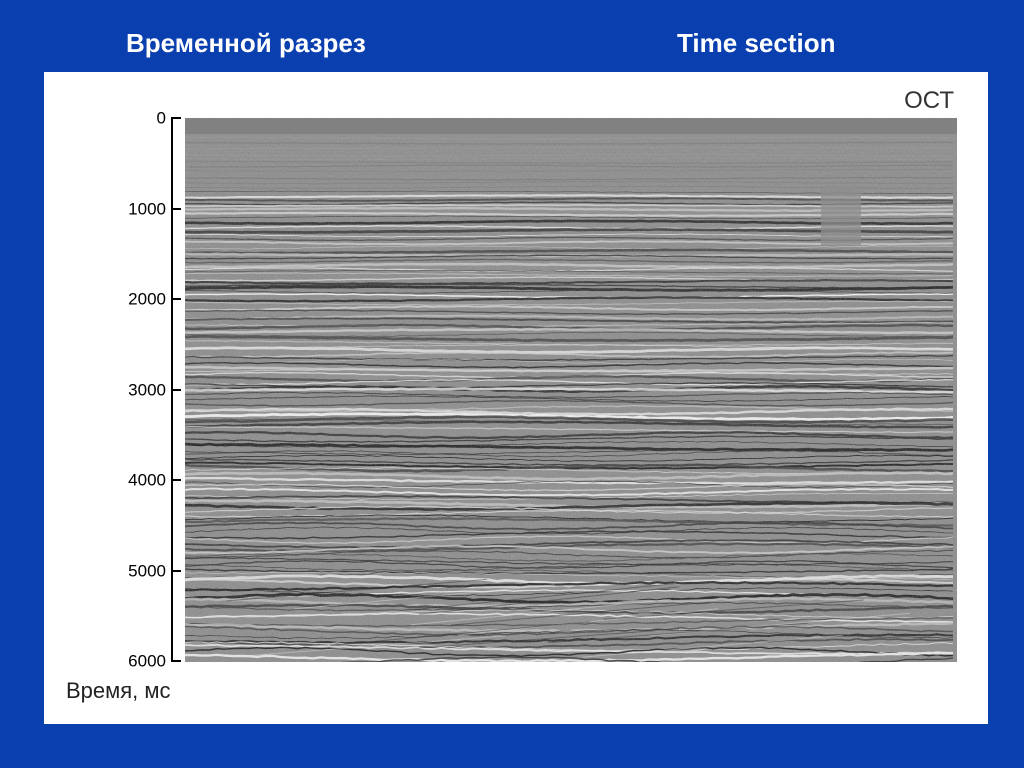 This screenshot has width=1024, height=768. I want to click on time-axis-tick-label: 3000, so click(147, 389).